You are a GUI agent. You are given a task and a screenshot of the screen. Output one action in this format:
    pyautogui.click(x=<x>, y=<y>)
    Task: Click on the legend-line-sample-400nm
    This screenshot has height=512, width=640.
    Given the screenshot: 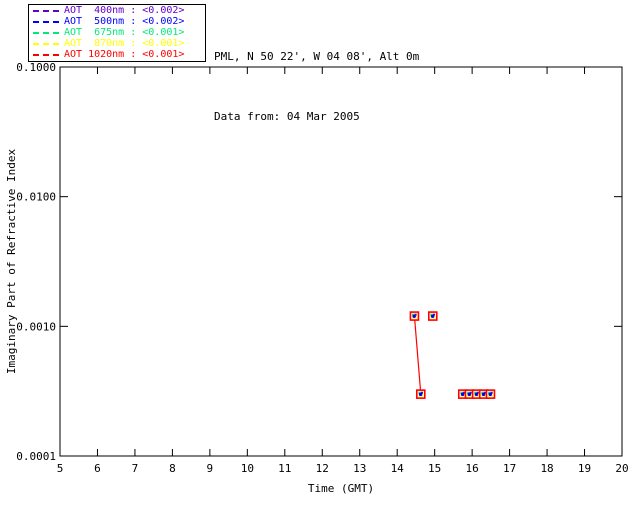 What is the action you would take?
    pyautogui.click(x=46, y=11)
    